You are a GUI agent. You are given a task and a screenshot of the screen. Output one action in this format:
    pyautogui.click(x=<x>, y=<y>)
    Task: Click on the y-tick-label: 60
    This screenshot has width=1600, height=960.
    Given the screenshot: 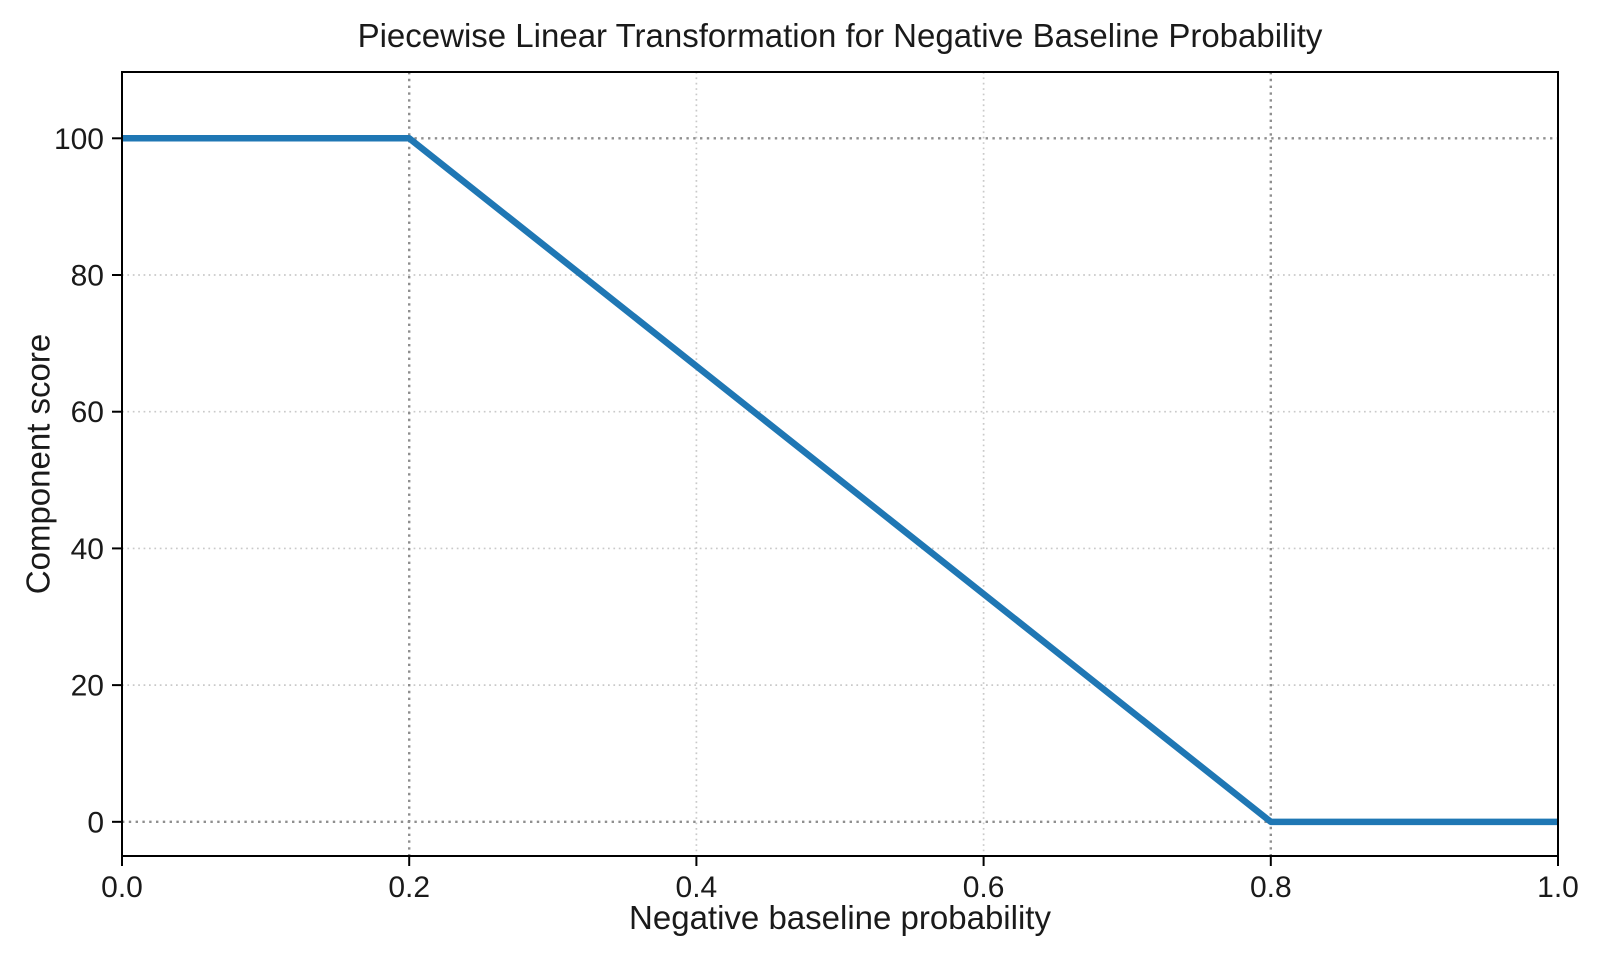 What is the action you would take?
    pyautogui.click(x=87, y=412)
    